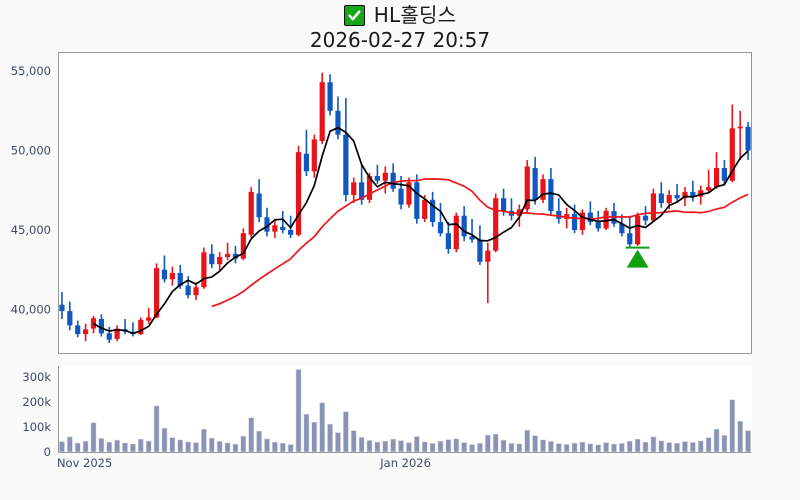  What do you see at coordinates (36, 377) in the screenshot?
I see `volume-y-tick-label: 300k` at bounding box center [36, 377].